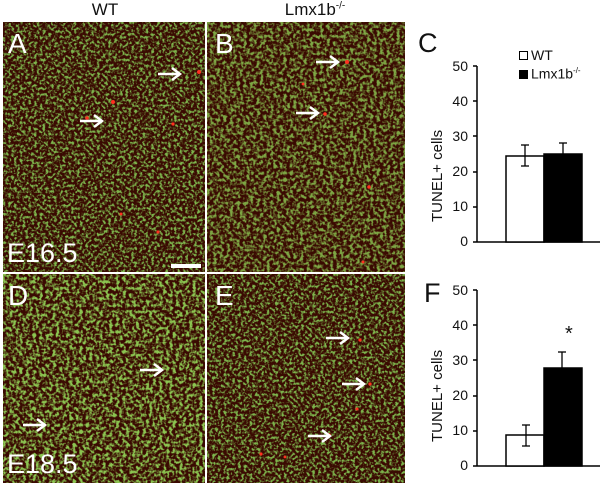  I want to click on panel-letter-f: F, so click(432, 293).